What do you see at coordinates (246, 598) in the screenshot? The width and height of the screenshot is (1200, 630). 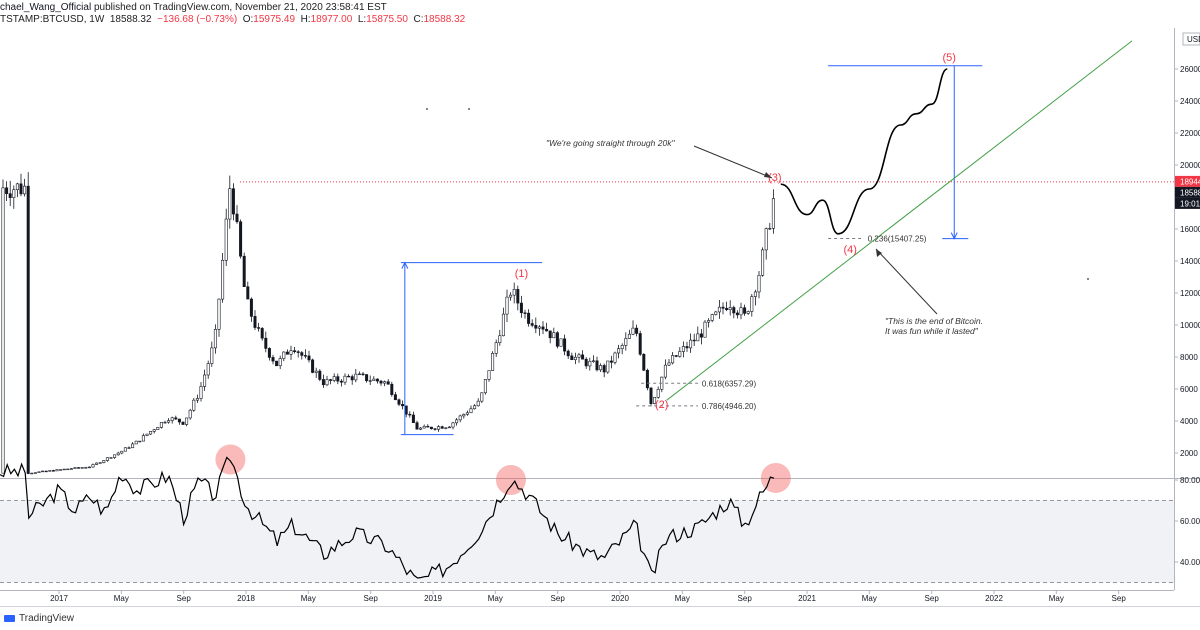 I see `time-tick-label: 2018` at bounding box center [246, 598].